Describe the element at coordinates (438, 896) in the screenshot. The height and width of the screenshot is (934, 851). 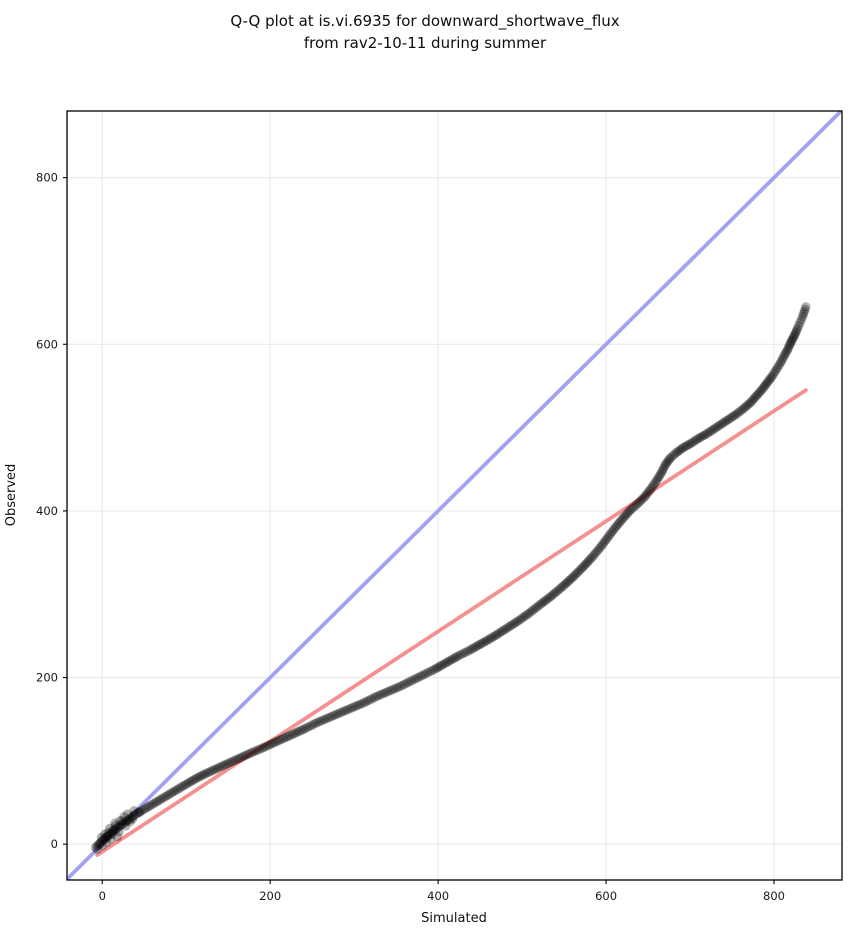
I see `x-tick-label: 400` at that location.